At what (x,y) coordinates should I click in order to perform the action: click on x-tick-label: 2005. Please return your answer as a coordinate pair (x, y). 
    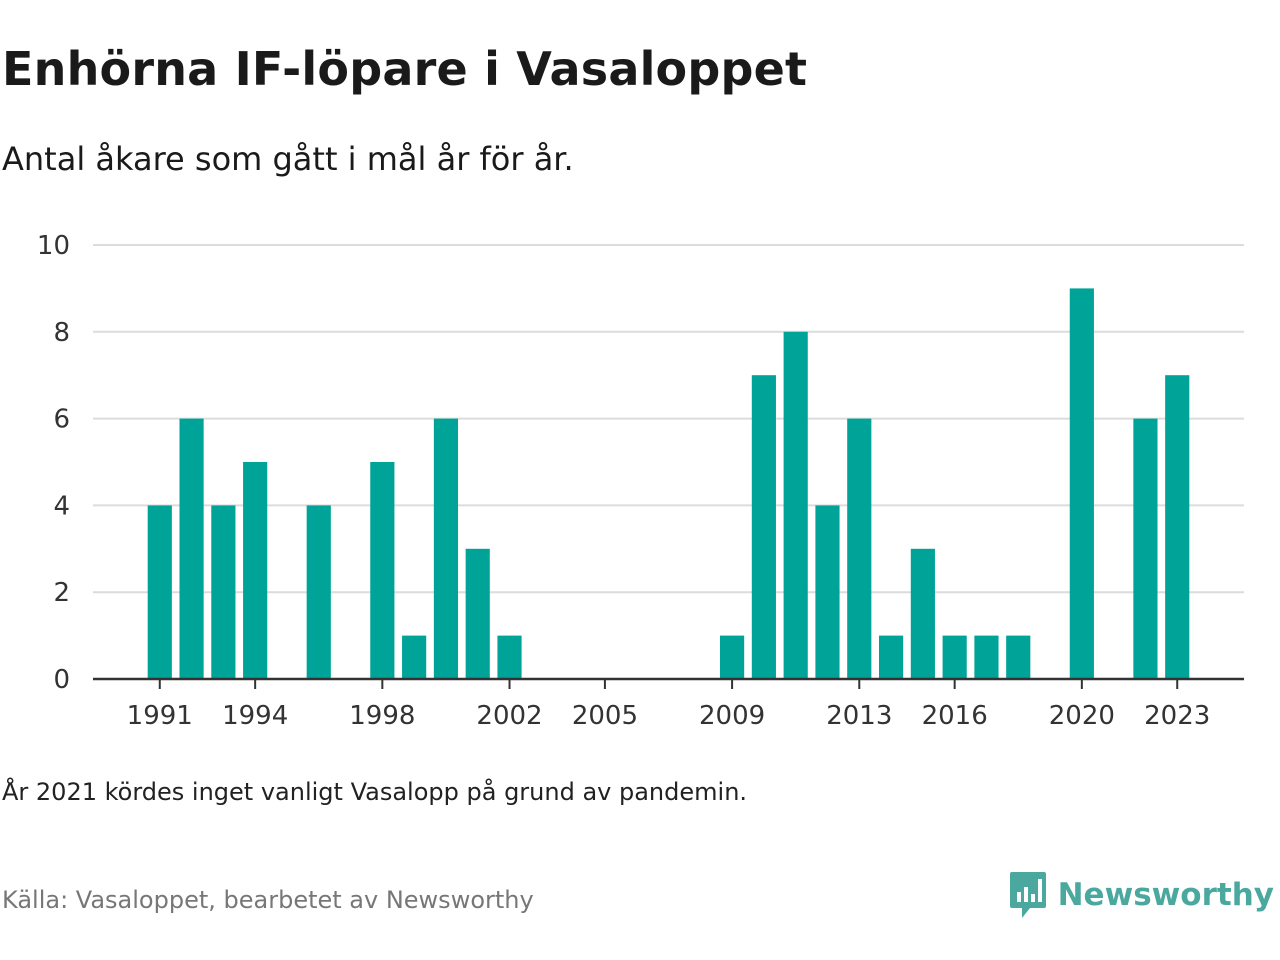
    Looking at the image, I should click on (605, 716).